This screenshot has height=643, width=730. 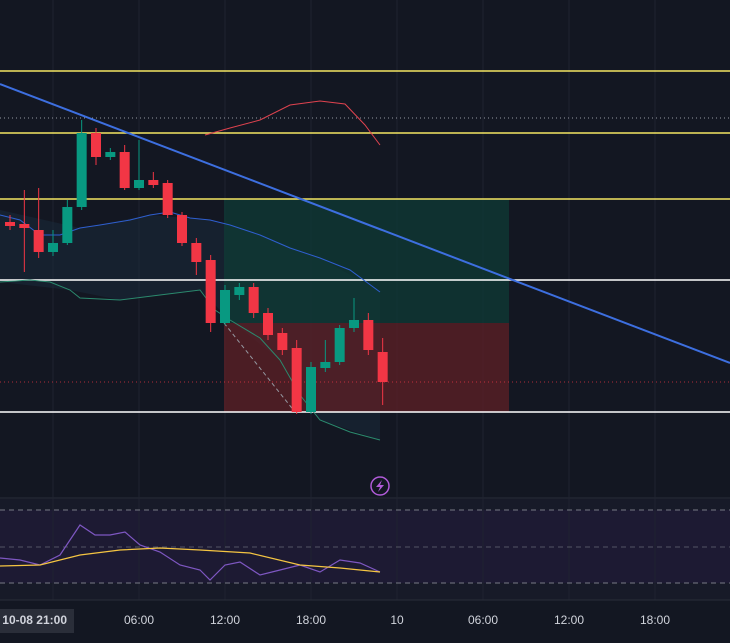 I want to click on event-bolt, so click(x=380, y=486).